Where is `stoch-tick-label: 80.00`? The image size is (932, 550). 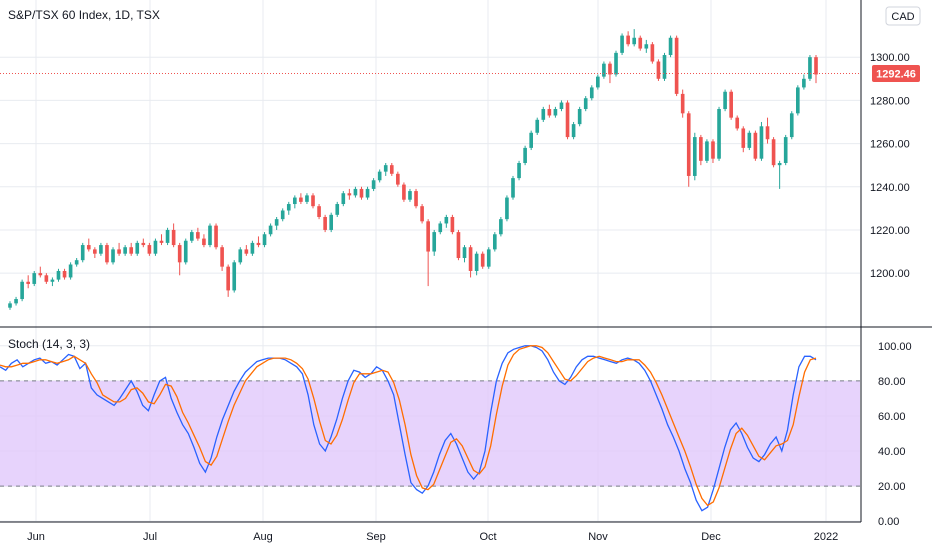 stoch-tick-label: 80.00 is located at coordinates (892, 382).